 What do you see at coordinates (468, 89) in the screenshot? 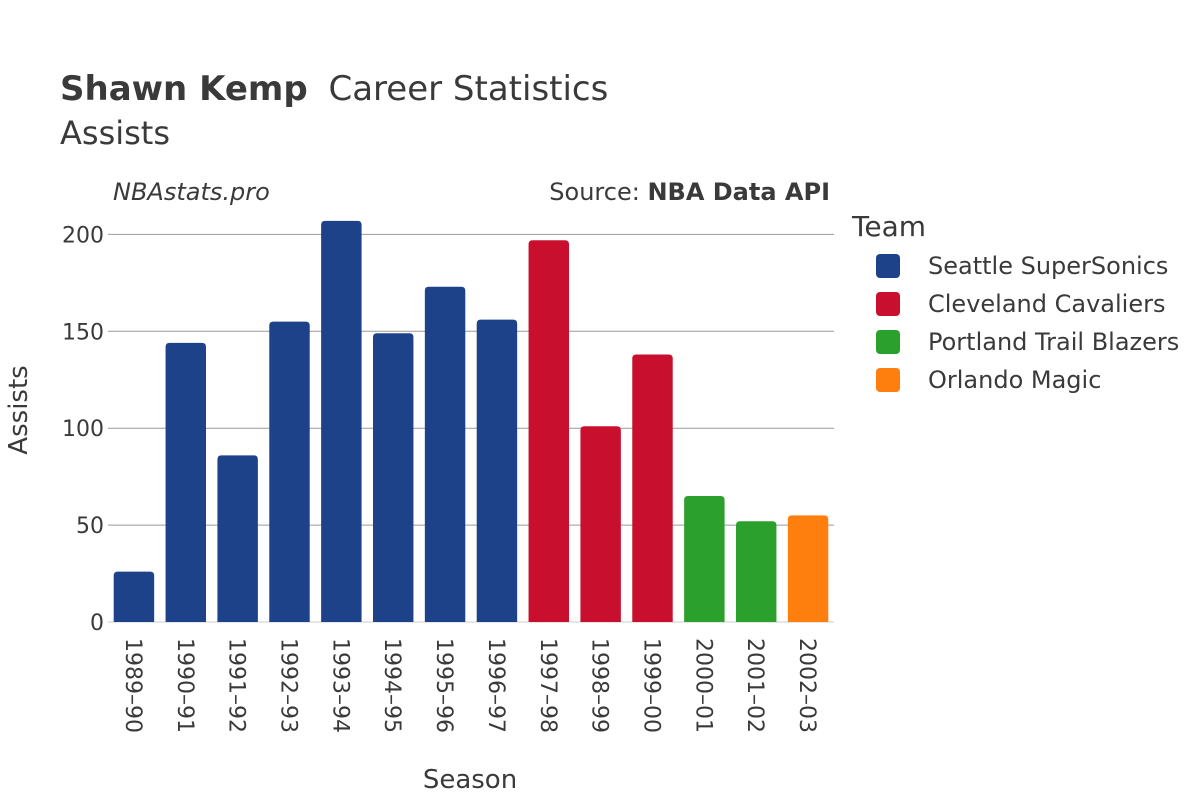
I see `chart-title-rest: Career Statistics` at bounding box center [468, 89].